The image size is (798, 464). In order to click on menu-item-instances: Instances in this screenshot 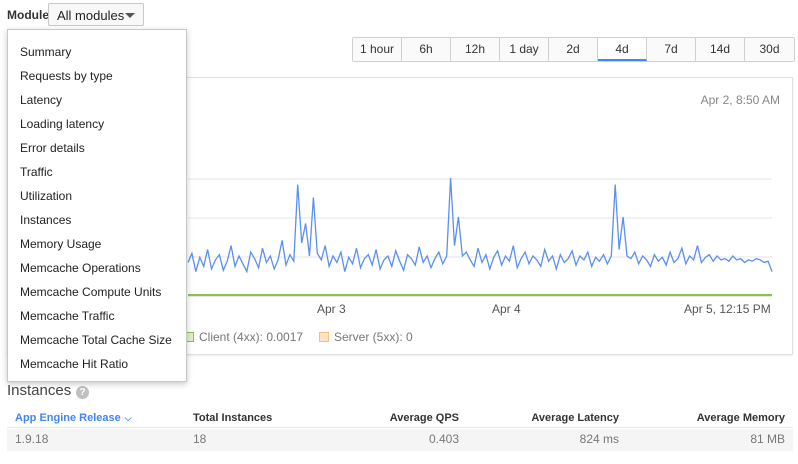, I will do `click(46, 220)`.